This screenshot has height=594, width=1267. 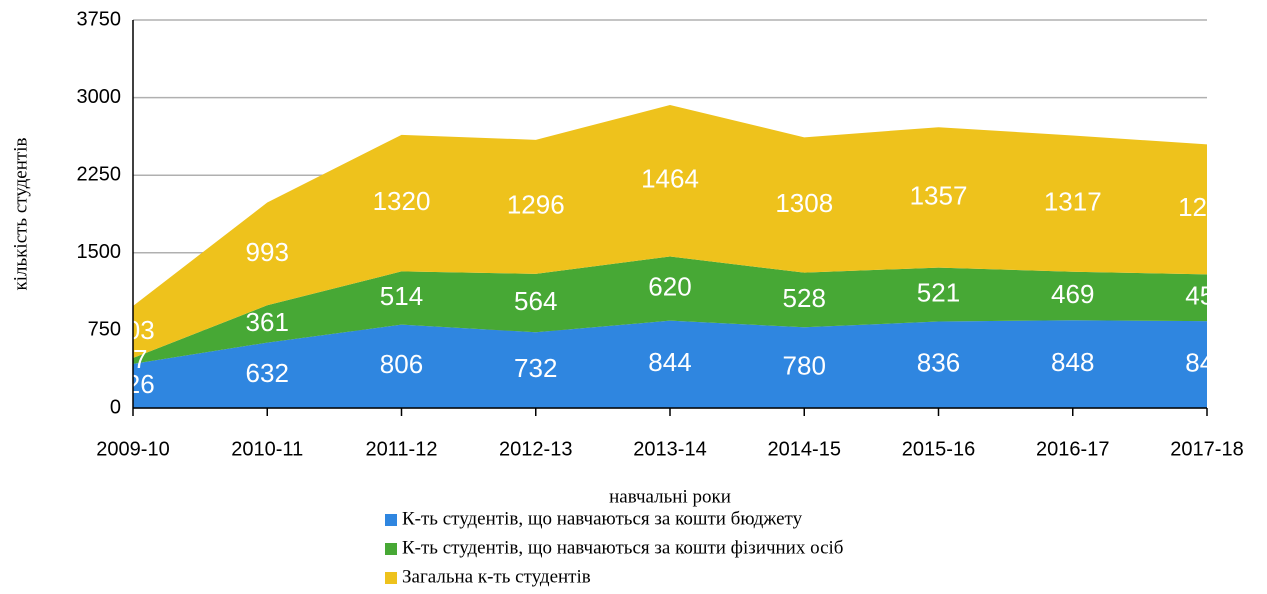 I want to click on data-label: 1256, so click(x=1207, y=207).